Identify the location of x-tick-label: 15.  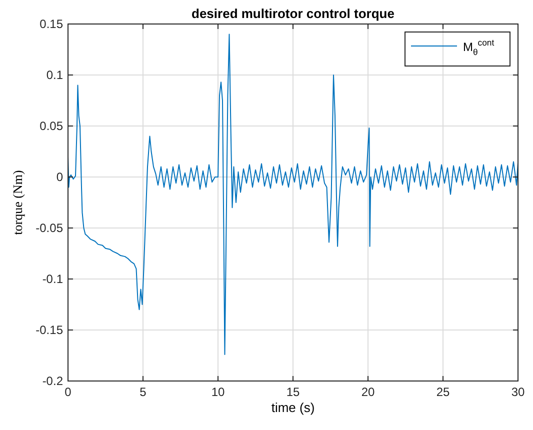
(293, 392).